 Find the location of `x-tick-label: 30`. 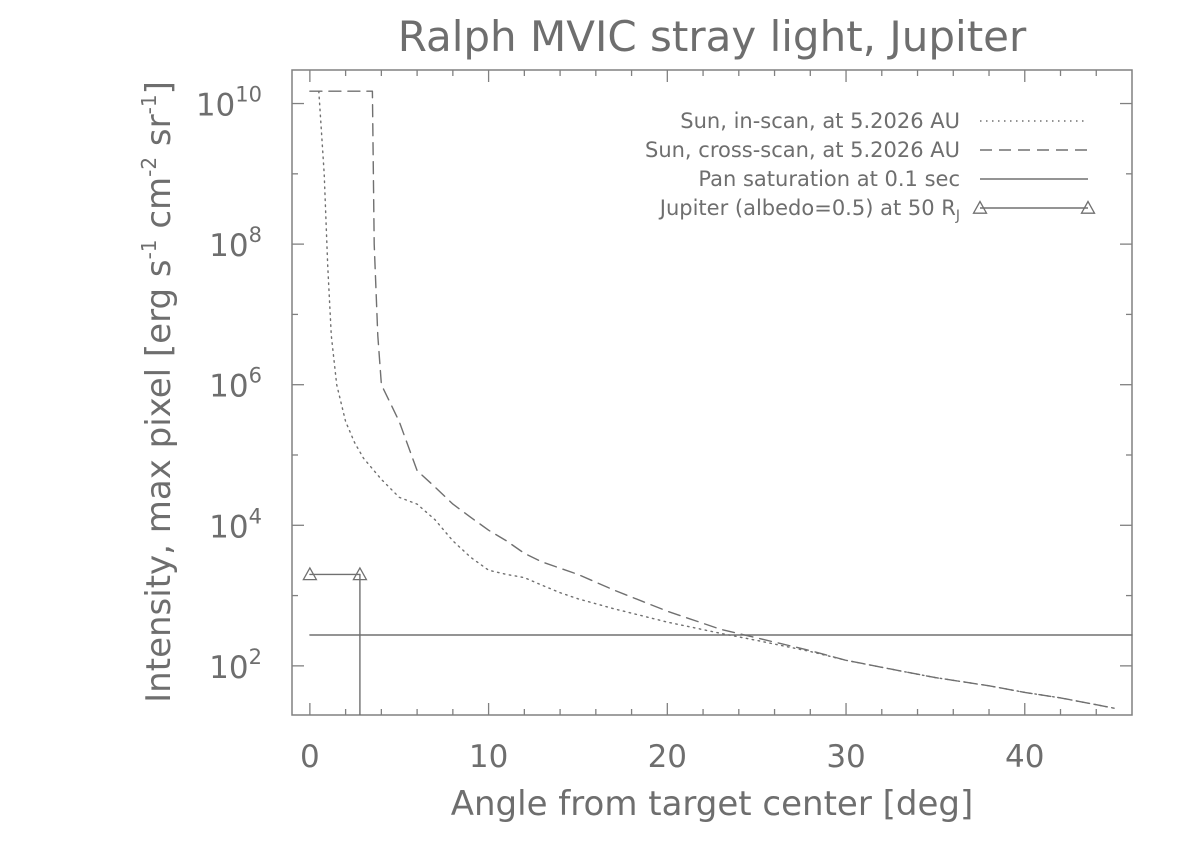

x-tick-label: 30 is located at coordinates (845, 757).